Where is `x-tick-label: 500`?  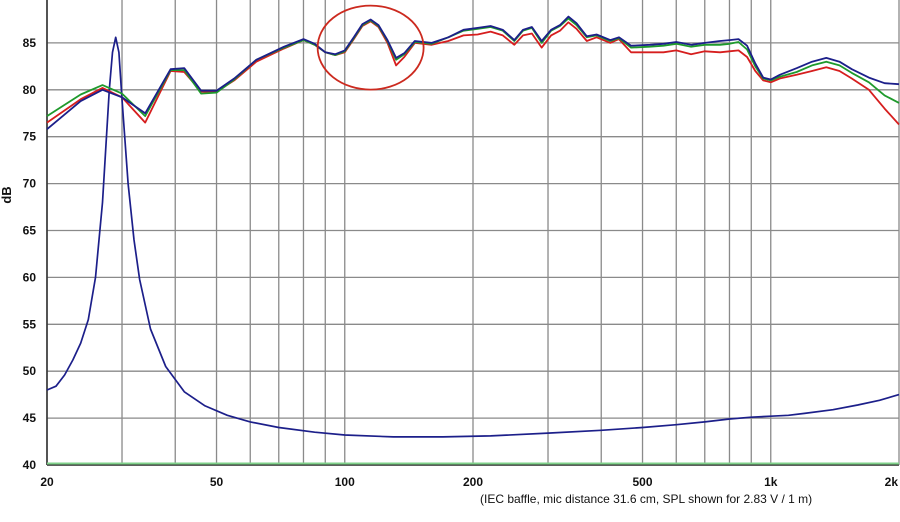
x-tick-label: 500 is located at coordinates (643, 482).